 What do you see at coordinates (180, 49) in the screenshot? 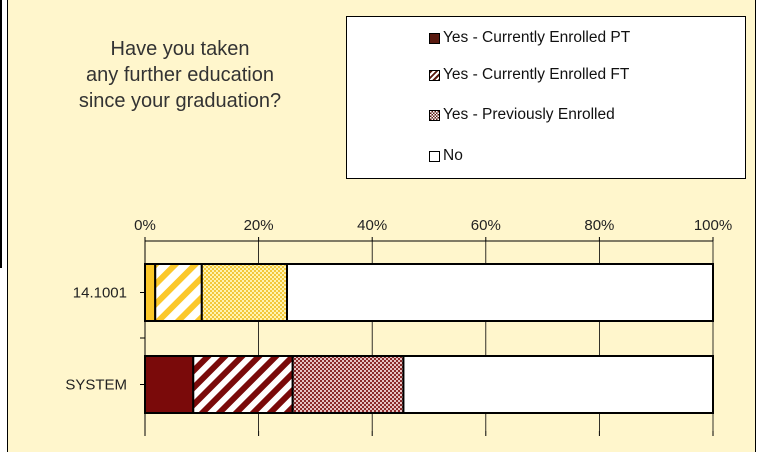
I see `question-line-1: Have you taken` at bounding box center [180, 49].